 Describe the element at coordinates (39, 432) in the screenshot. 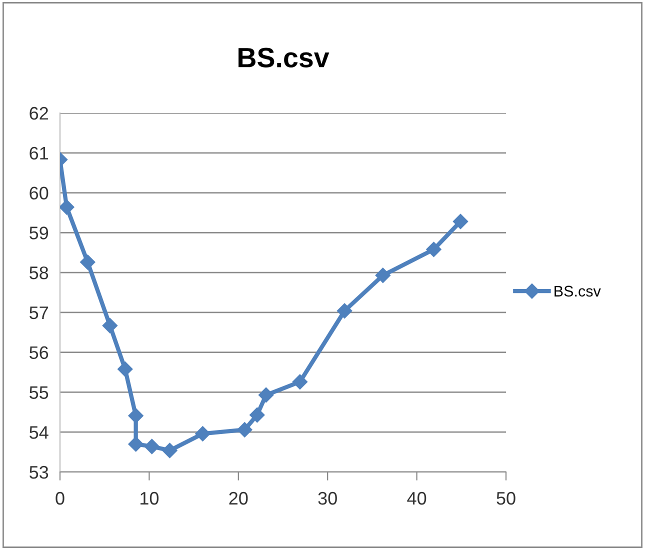

I see `y-tick-label: 54` at that location.